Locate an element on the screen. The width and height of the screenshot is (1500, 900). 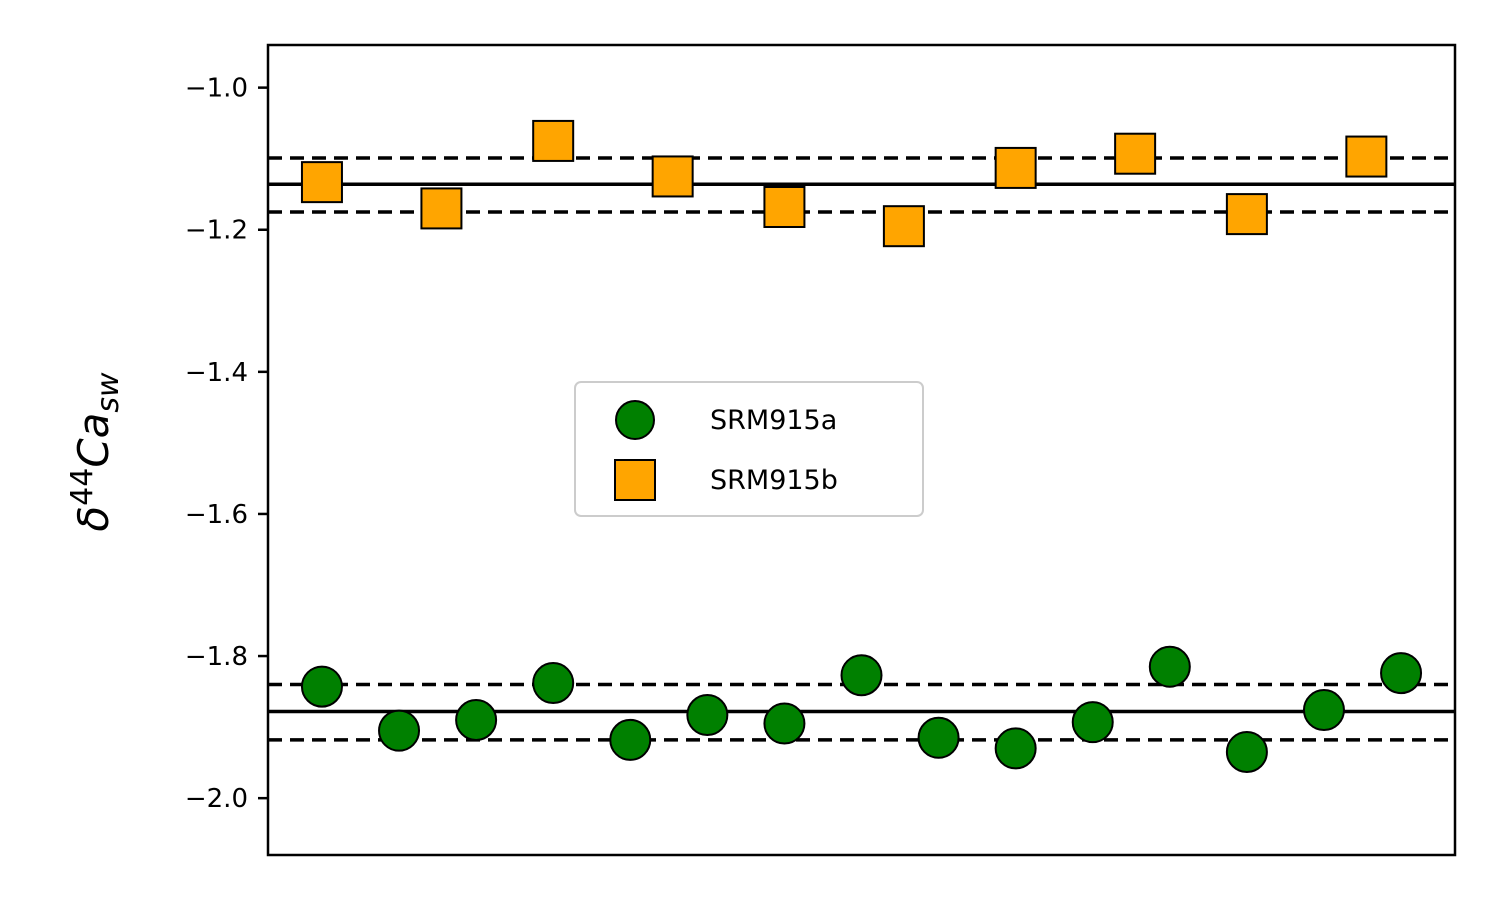
y-tick-label: −1.4 is located at coordinates (216, 373).